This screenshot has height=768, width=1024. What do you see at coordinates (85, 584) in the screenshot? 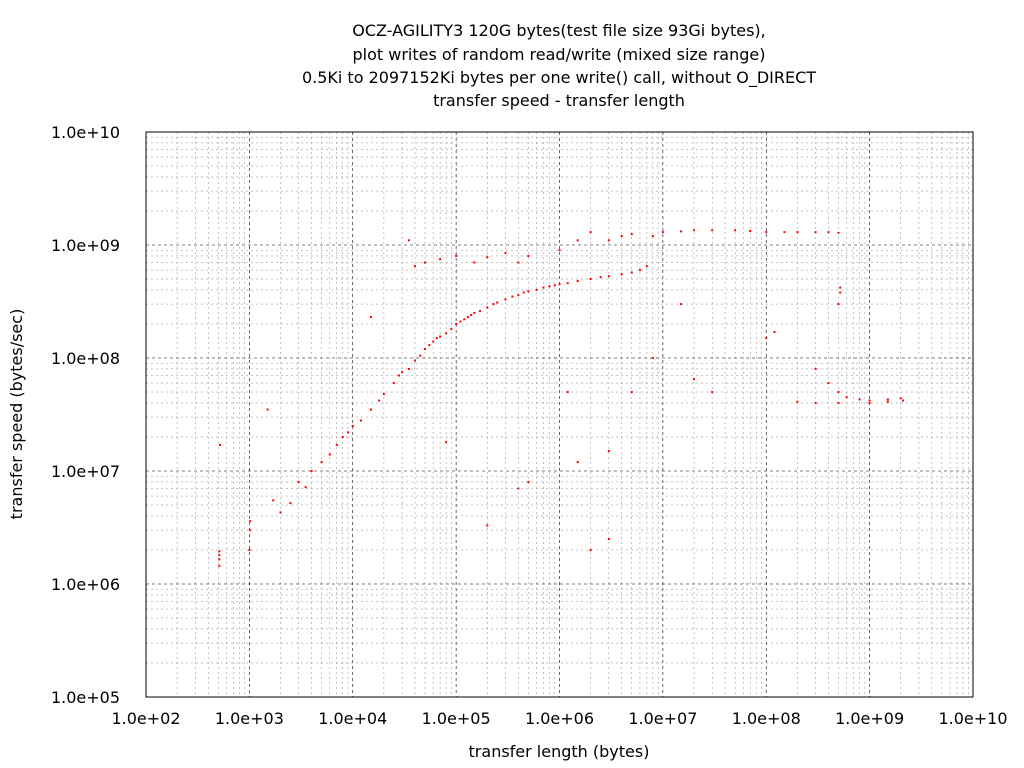
I see `y-tick-label: 1.0e+06` at bounding box center [85, 584].